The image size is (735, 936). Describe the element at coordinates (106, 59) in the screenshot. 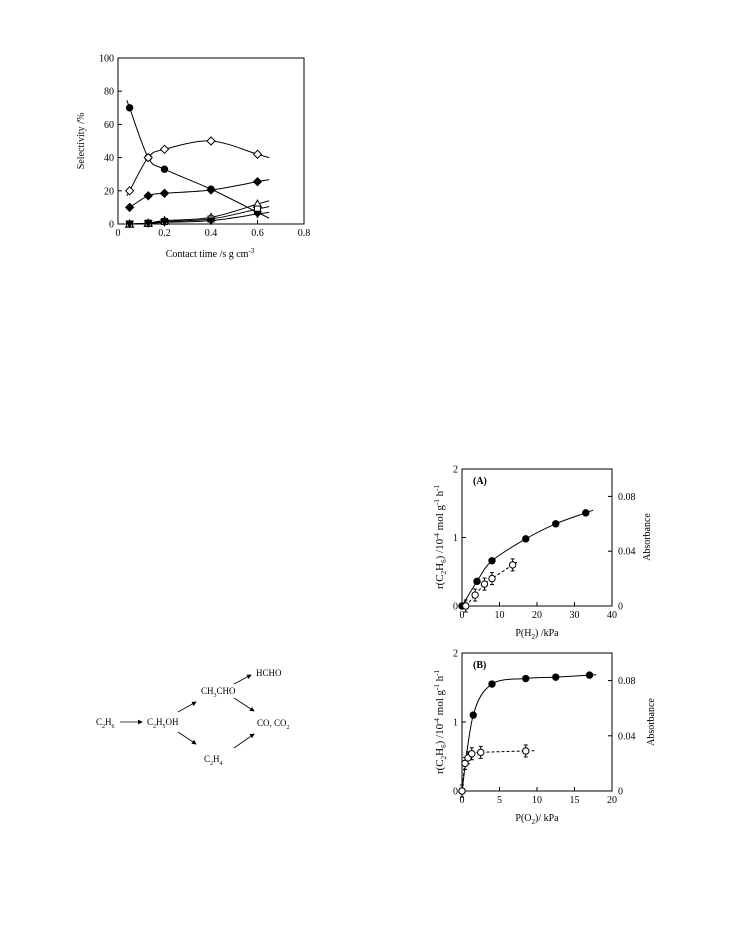

I see `chart1-ytick-label: 100` at that location.